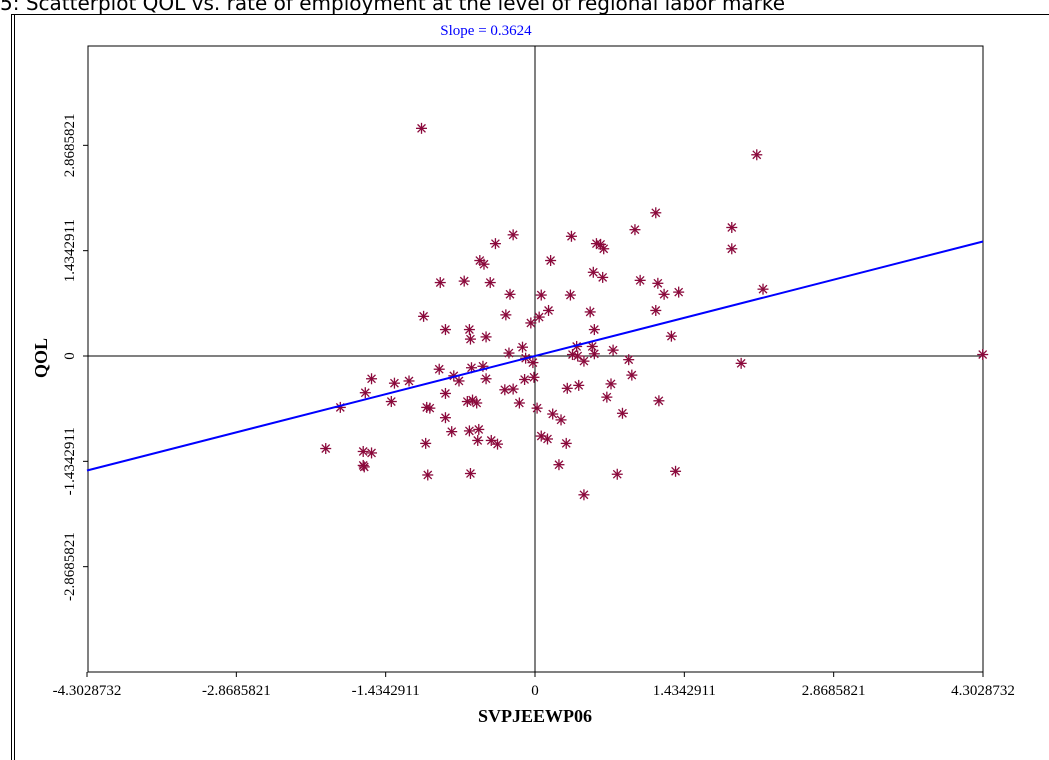 Image resolution: width=1049 pixels, height=760 pixels. What do you see at coordinates (684, 691) in the screenshot?
I see `x-tick-label: 1.4342911` at bounding box center [684, 691].